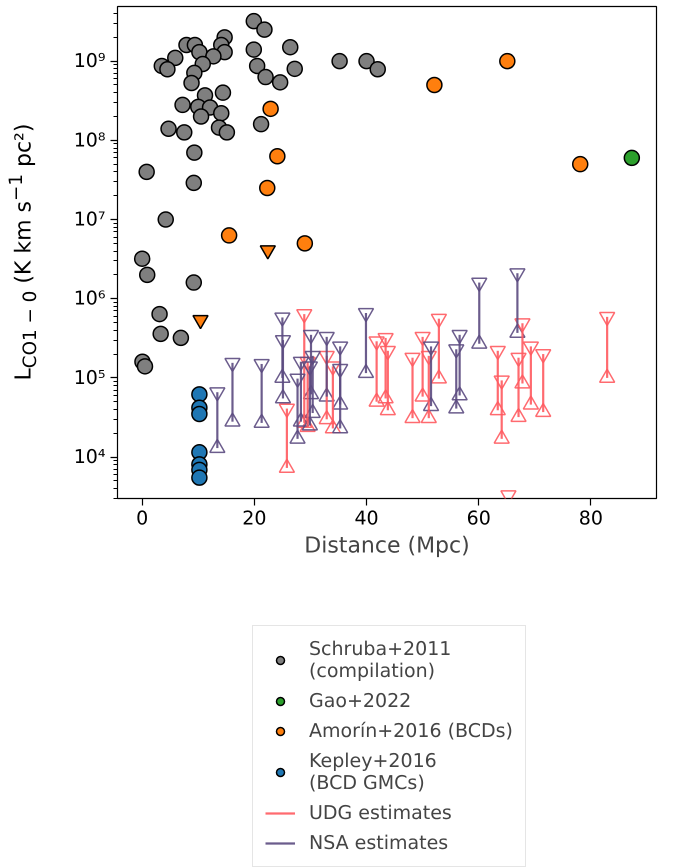 Image resolution: width=678 pixels, height=867 pixels. What do you see at coordinates (90, 219) in the screenshot?
I see `y-tick-label: 10⁷` at bounding box center [90, 219].